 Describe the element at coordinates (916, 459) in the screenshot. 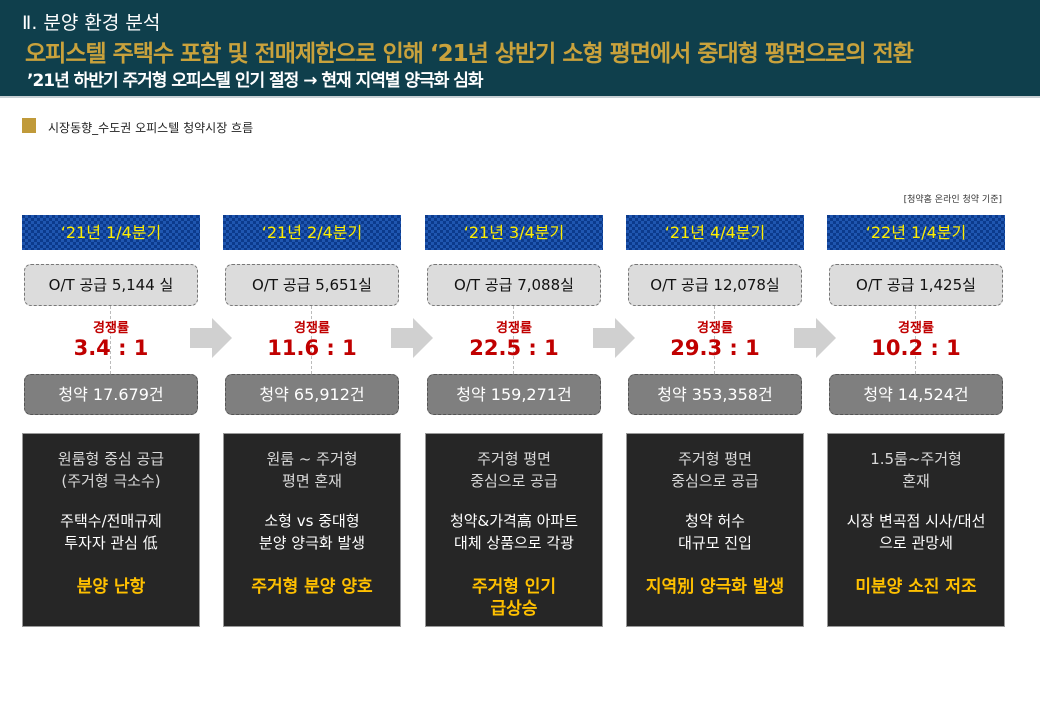

I see `desc-line: 1.5룸~주거형` at that location.